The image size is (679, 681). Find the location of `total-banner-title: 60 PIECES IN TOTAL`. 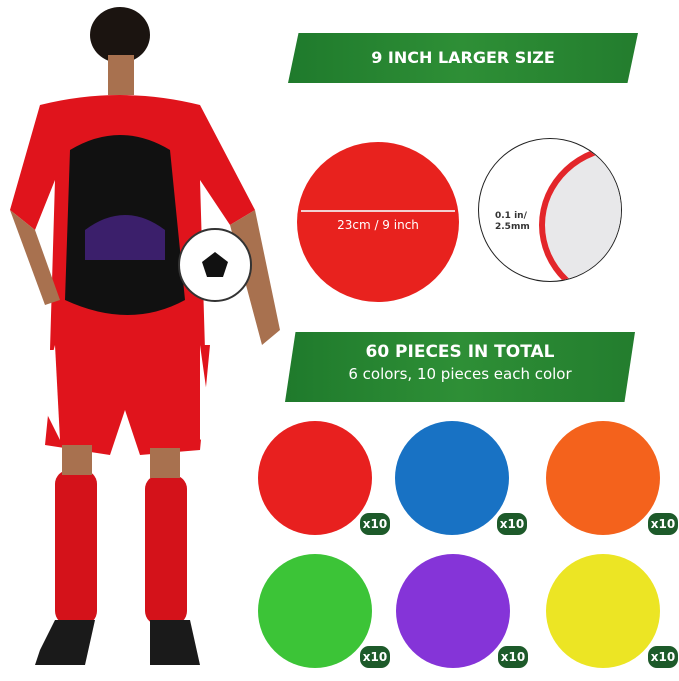

total-banner-title: 60 PIECES IN TOTAL is located at coordinates (460, 352).